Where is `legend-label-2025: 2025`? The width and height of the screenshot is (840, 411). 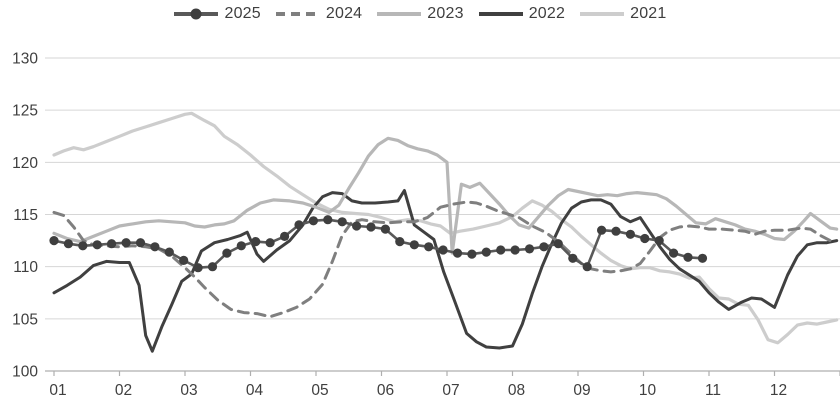
legend-label-2025: 2025 is located at coordinates (242, 13).